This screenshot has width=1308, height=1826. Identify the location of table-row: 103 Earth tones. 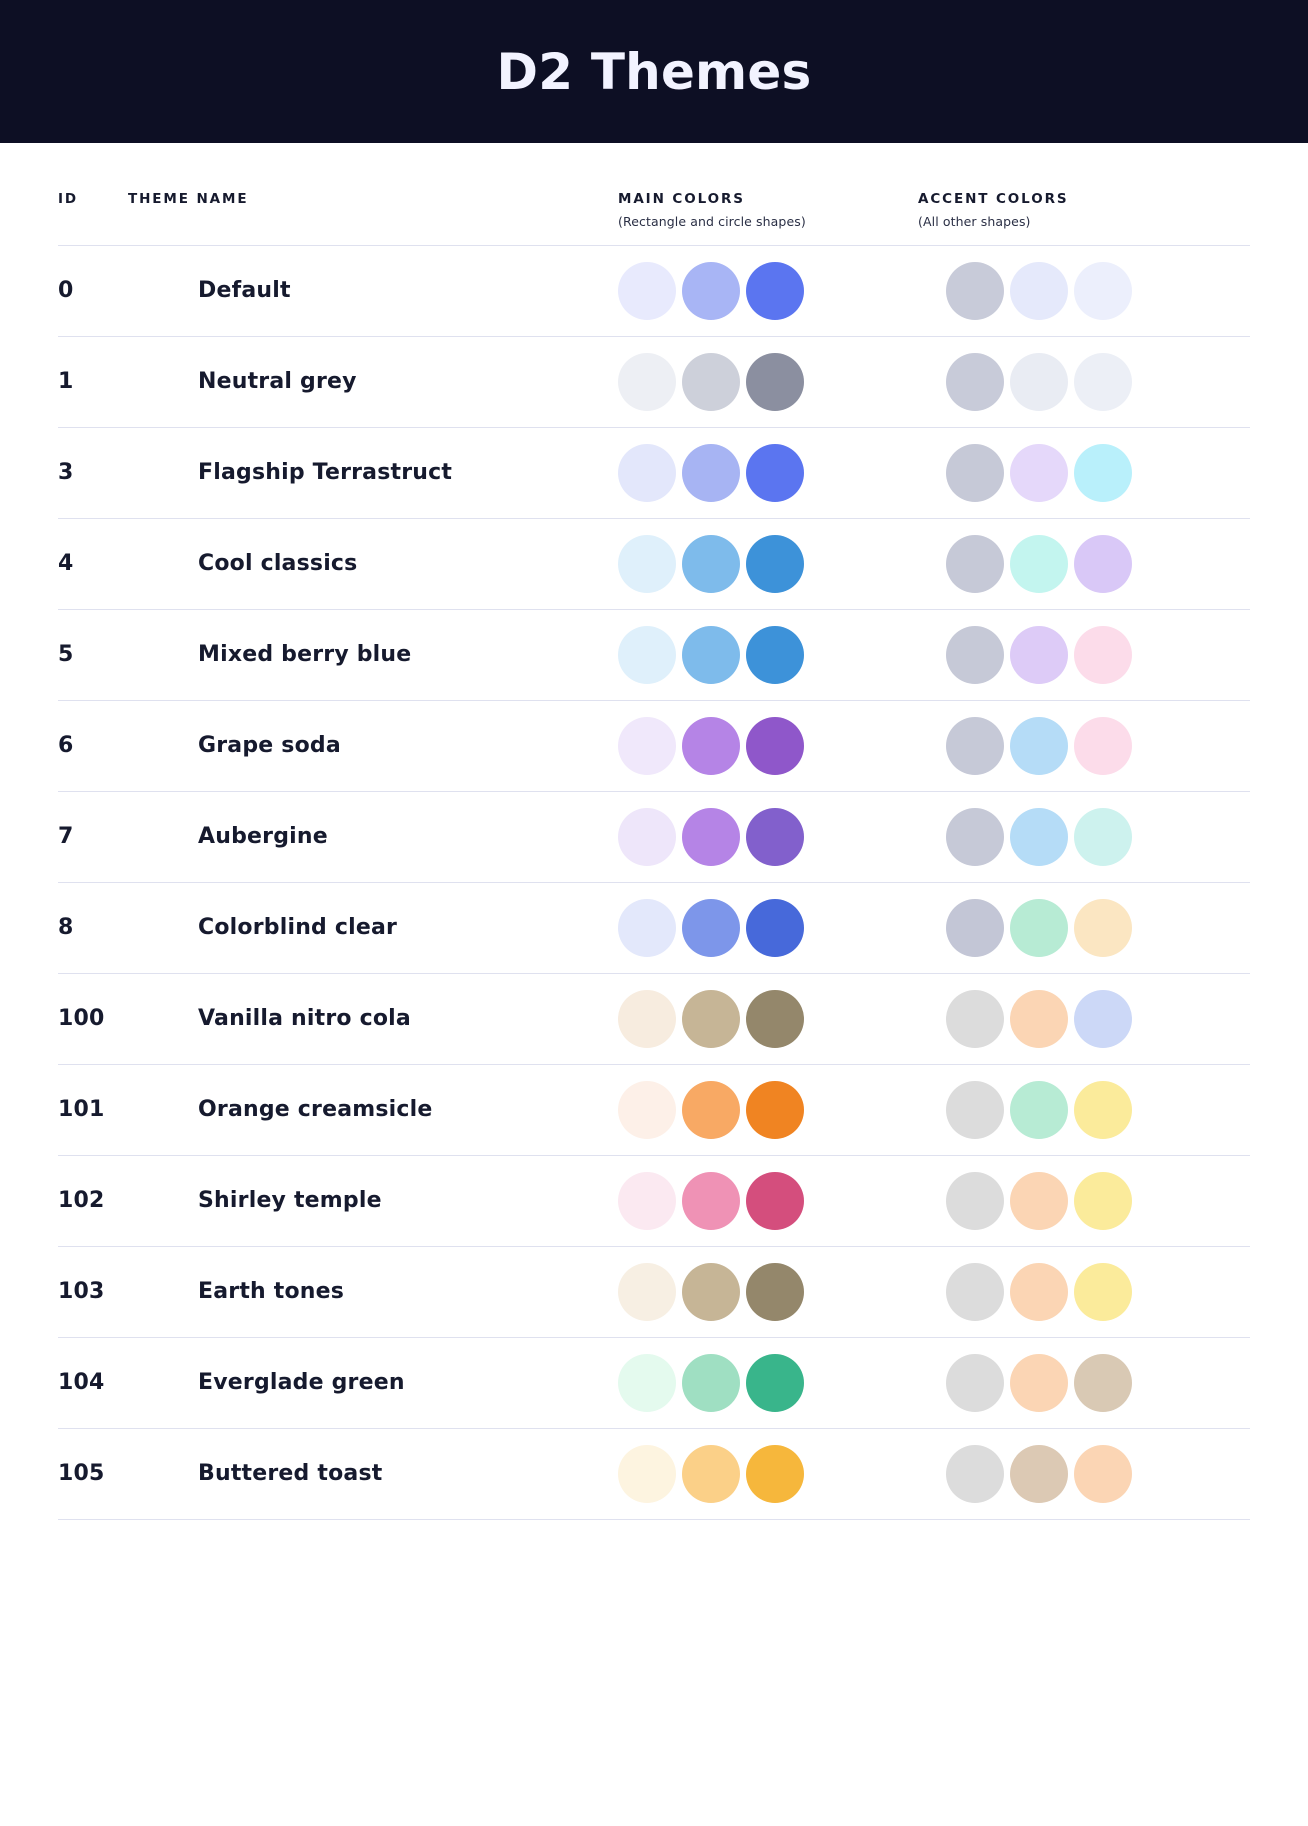
(654, 1291).